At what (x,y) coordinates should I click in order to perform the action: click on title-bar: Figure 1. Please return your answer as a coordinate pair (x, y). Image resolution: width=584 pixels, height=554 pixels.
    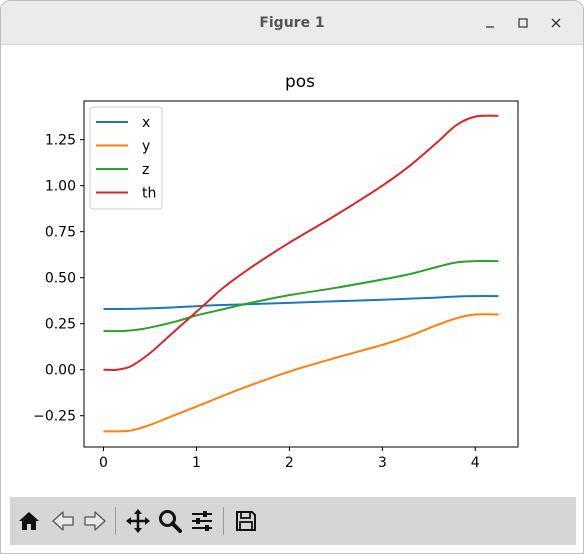
    Looking at the image, I should click on (292, 23).